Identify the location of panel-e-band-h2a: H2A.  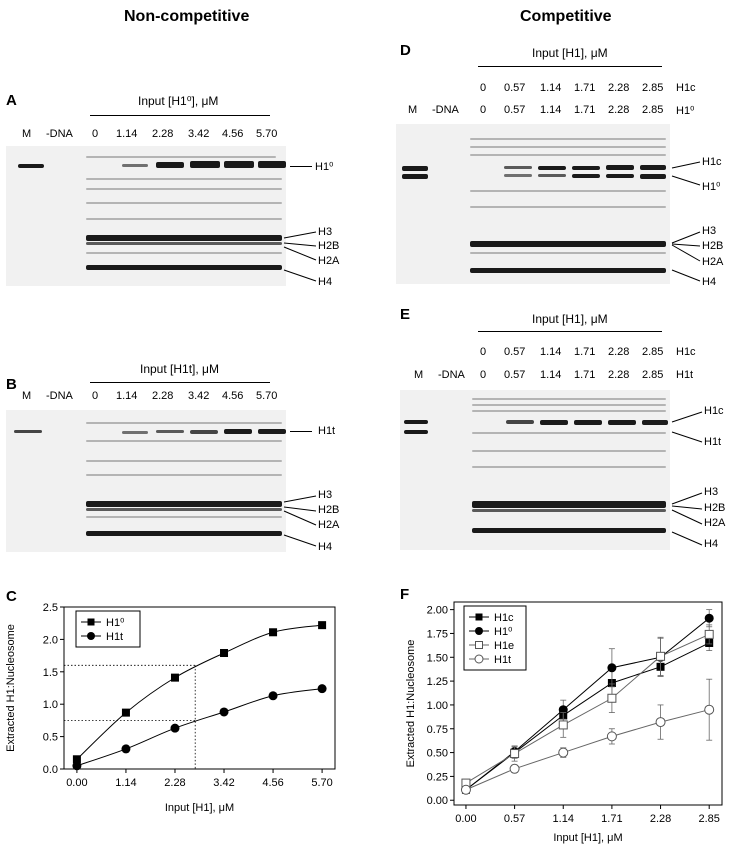
(715, 523).